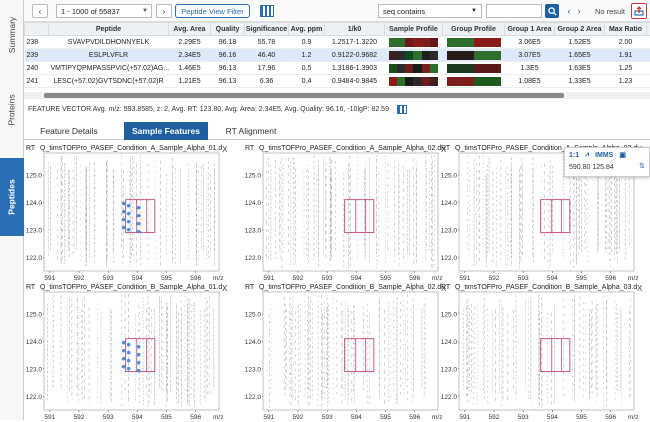  What do you see at coordinates (552, 11) in the screenshot?
I see `search-icon` at bounding box center [552, 11].